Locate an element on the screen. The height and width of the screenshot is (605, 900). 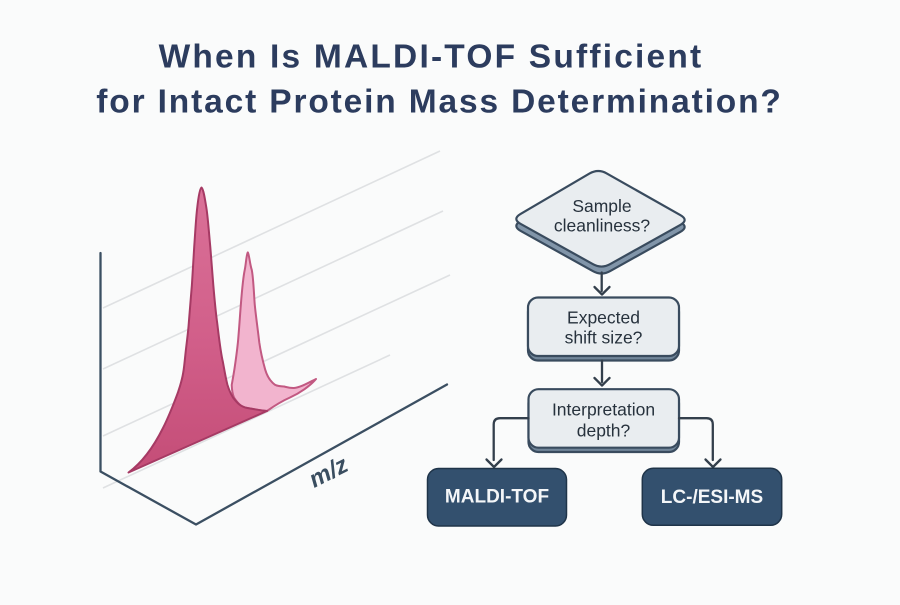
svg-text: LC-/ESI-MS is located at coordinates (712, 497).